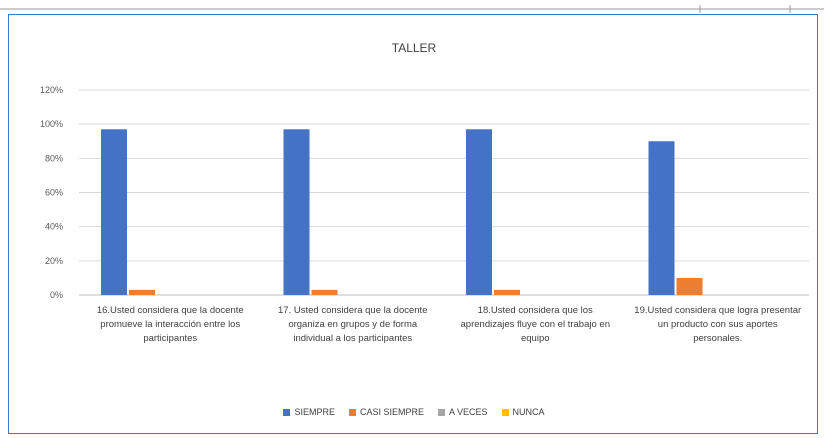 The height and width of the screenshot is (438, 824). Describe the element at coordinates (528, 412) in the screenshot. I see `legend-label: NUNCA` at that location.